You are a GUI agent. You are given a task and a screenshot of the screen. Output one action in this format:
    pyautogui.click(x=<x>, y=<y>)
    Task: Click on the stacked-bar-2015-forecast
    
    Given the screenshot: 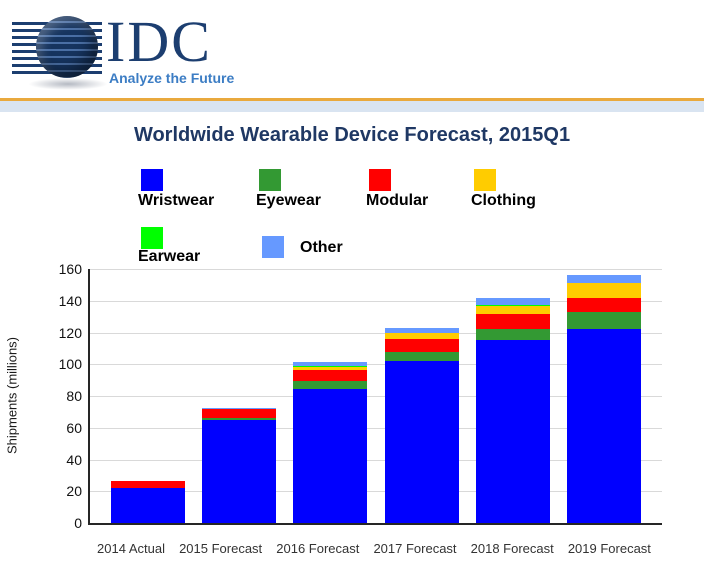 What is the action you would take?
    pyautogui.click(x=238, y=465)
    